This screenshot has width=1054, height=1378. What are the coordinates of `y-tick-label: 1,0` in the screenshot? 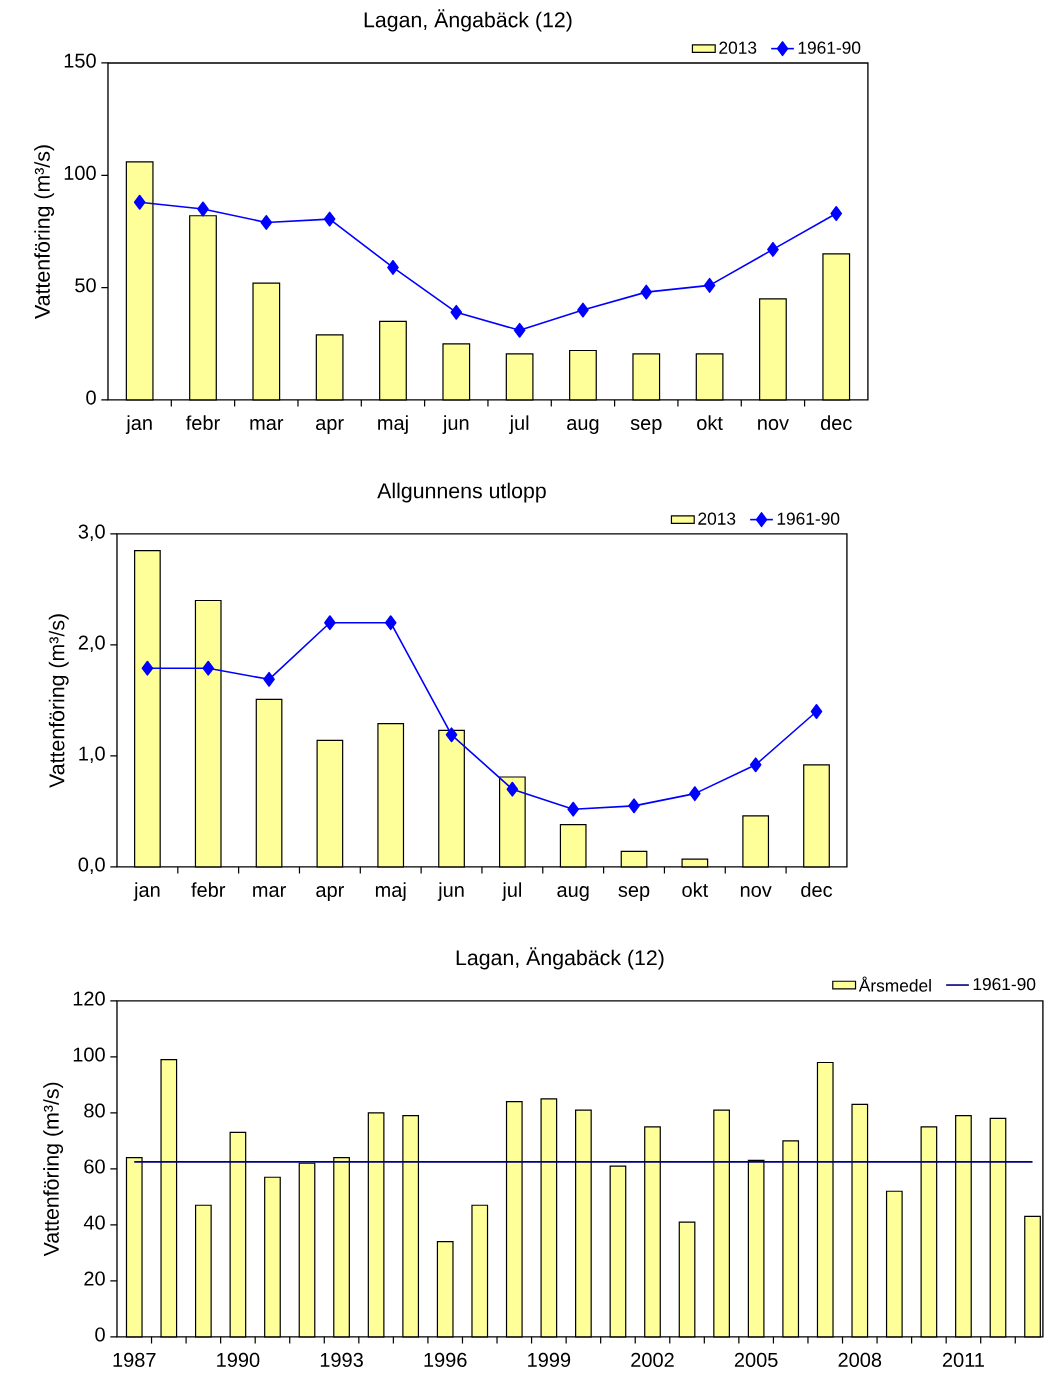 It's located at (92, 754).